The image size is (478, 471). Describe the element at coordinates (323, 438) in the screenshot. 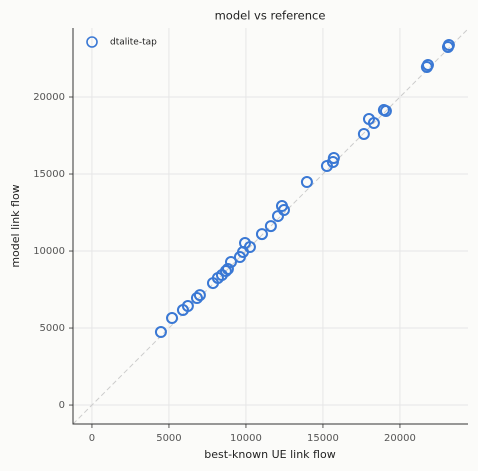

I see `x-tick-label: 15000` at that location.